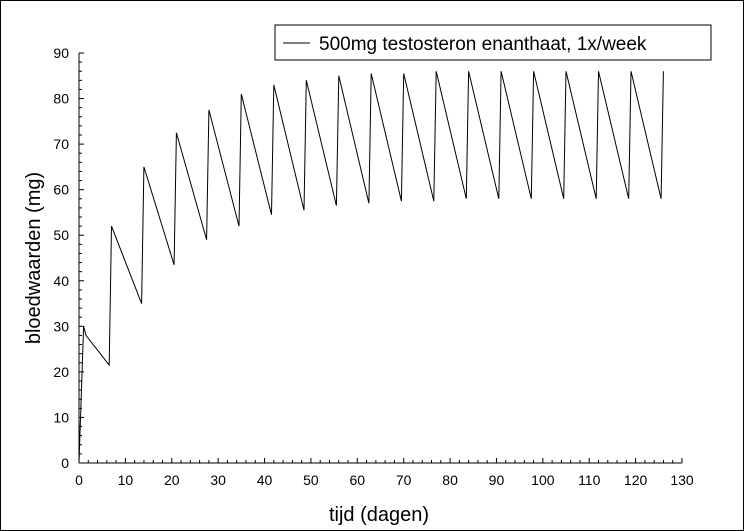  What do you see at coordinates (61, 144) in the screenshot?
I see `y-tick-label: 70` at bounding box center [61, 144].